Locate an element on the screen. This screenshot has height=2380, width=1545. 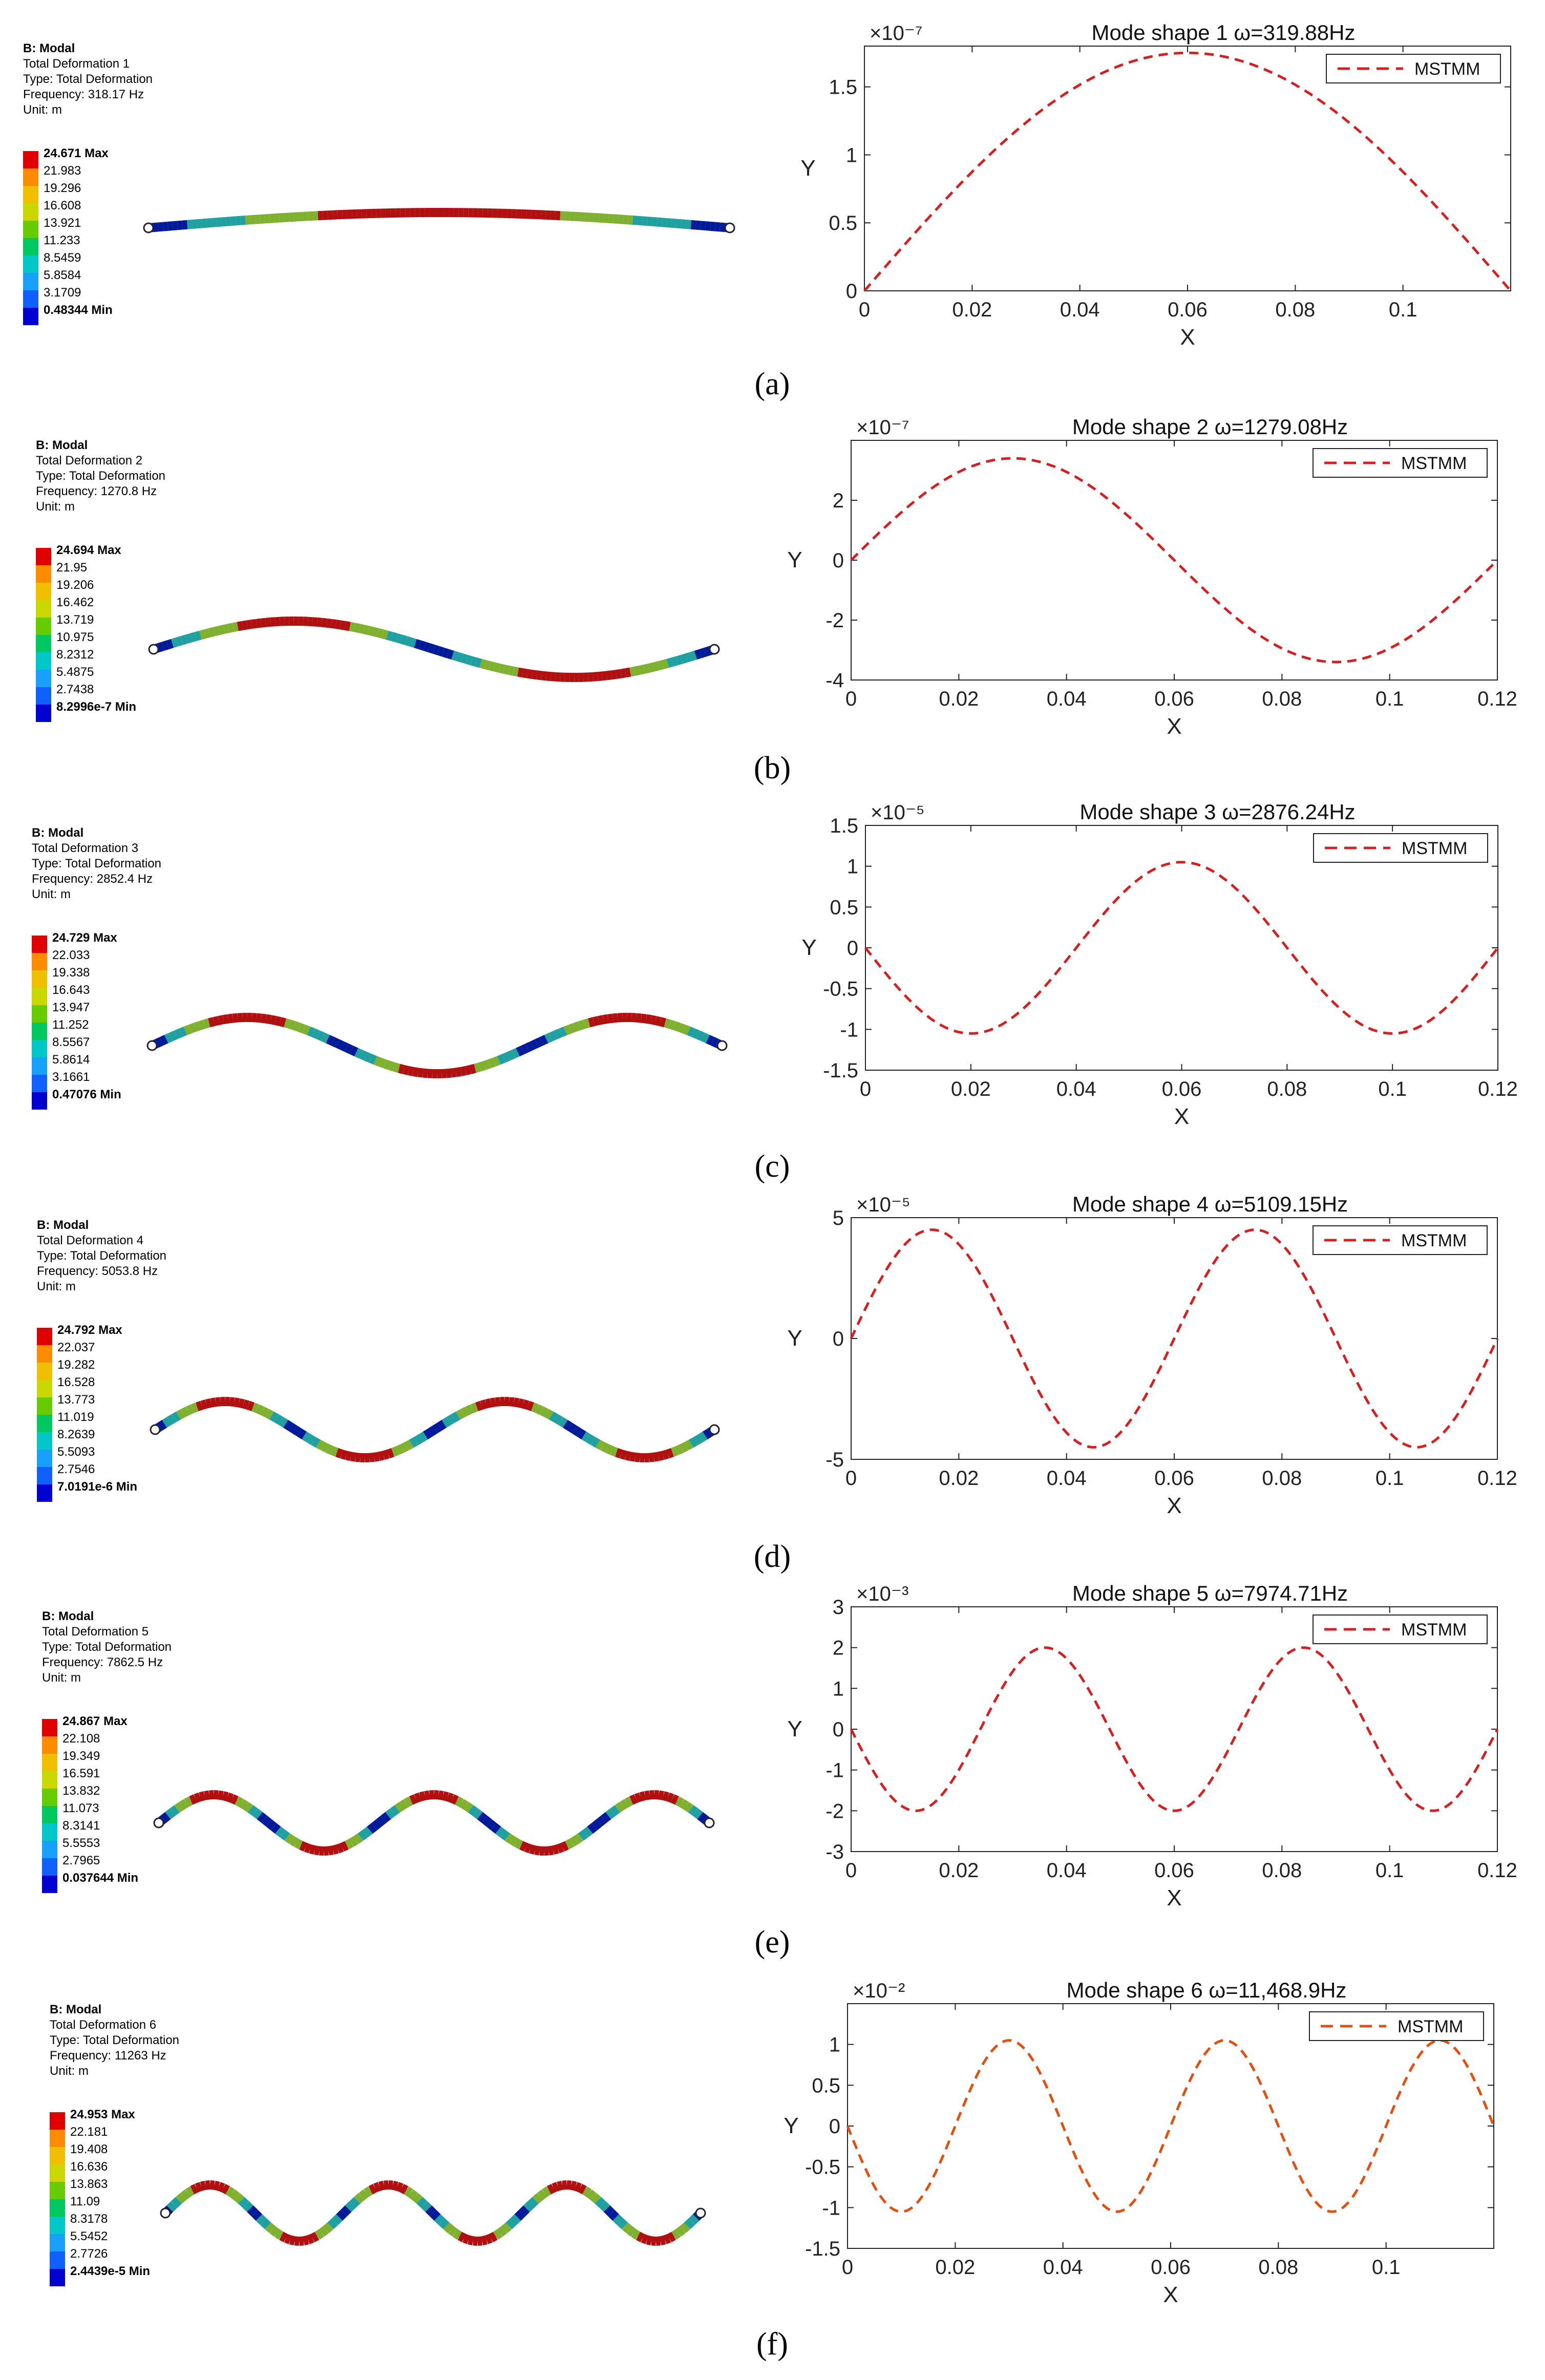
x-axis-label: X is located at coordinates (1170, 2294).